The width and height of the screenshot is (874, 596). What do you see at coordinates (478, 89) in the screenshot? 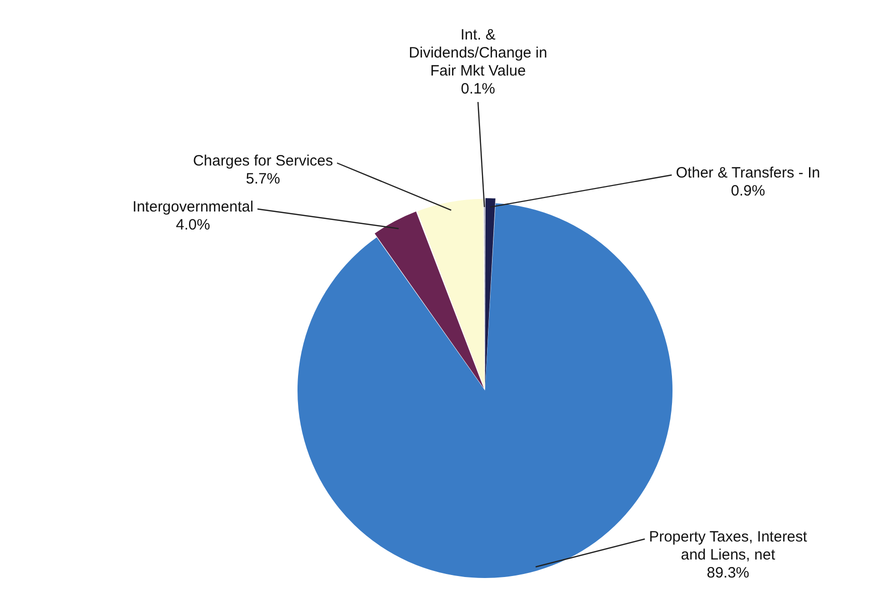
I see `data-label: 0.1%` at bounding box center [478, 89].